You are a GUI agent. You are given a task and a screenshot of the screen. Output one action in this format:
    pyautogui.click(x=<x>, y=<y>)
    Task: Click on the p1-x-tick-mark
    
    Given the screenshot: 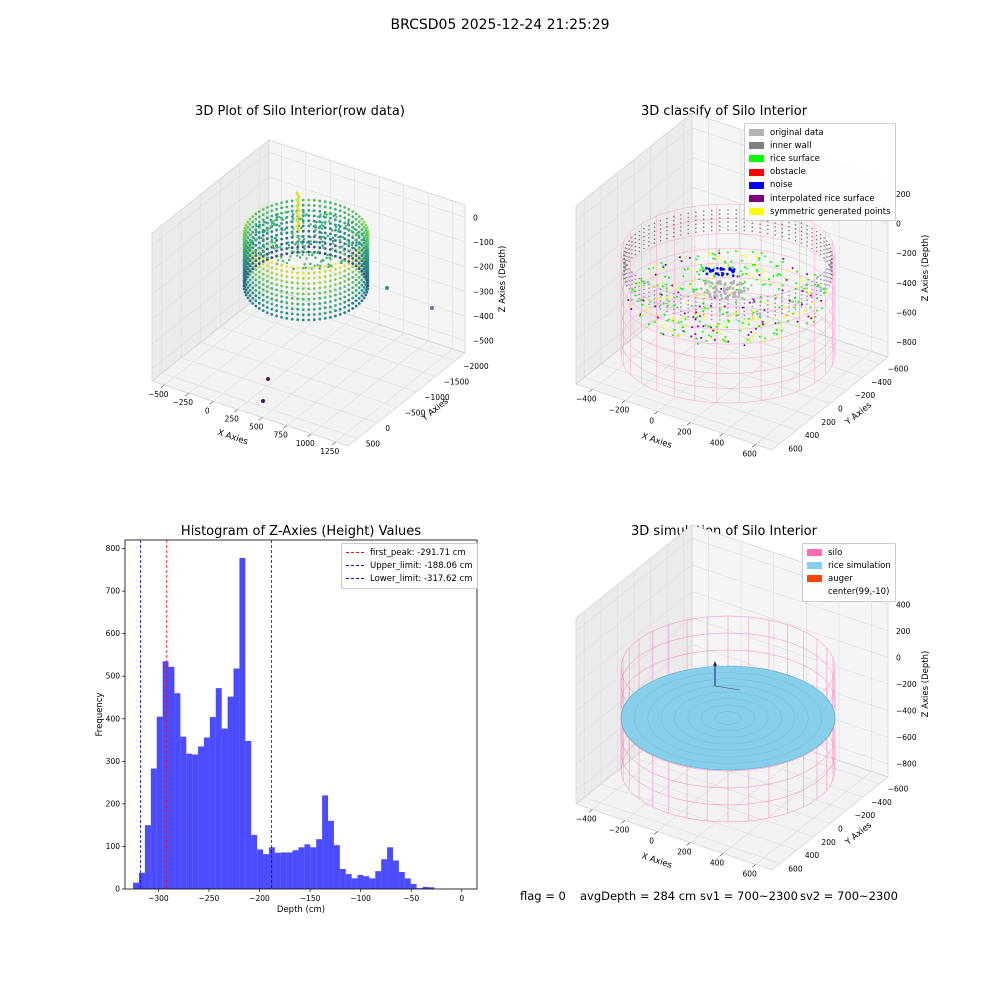 What is the action you would take?
    pyautogui.click(x=162, y=386)
    